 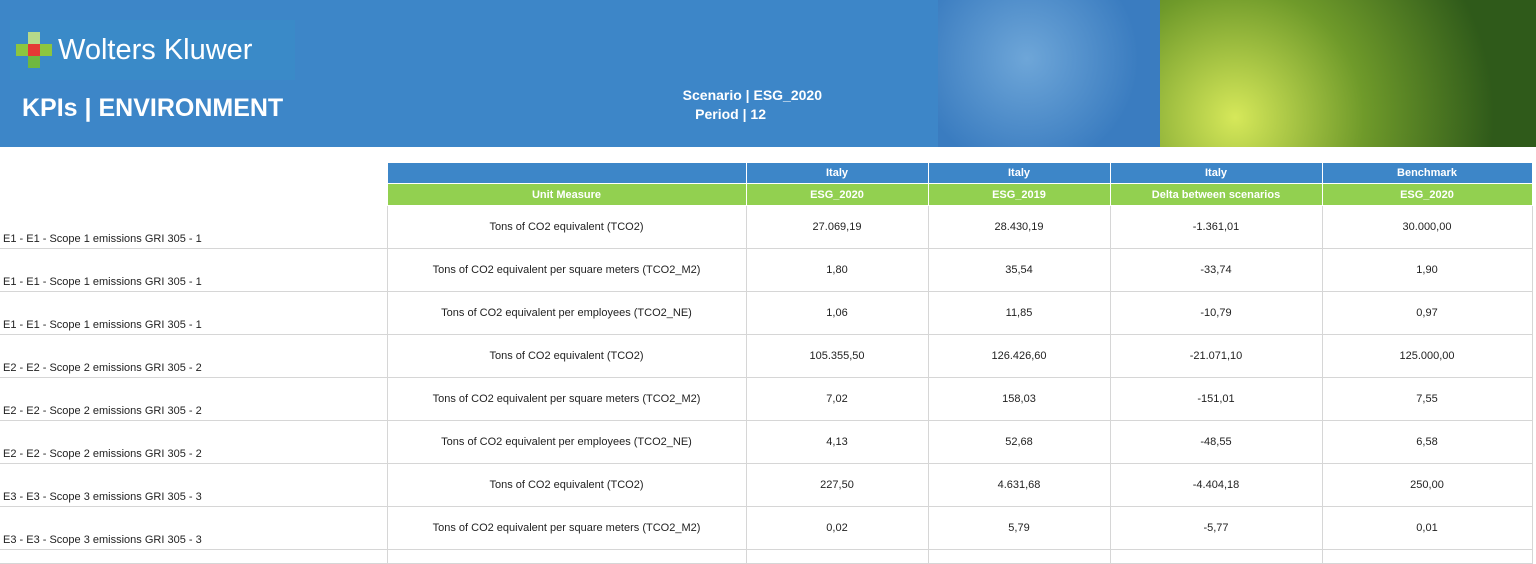 I want to click on scenario-label: Scenario | ESG_2020, so click(x=752, y=95).